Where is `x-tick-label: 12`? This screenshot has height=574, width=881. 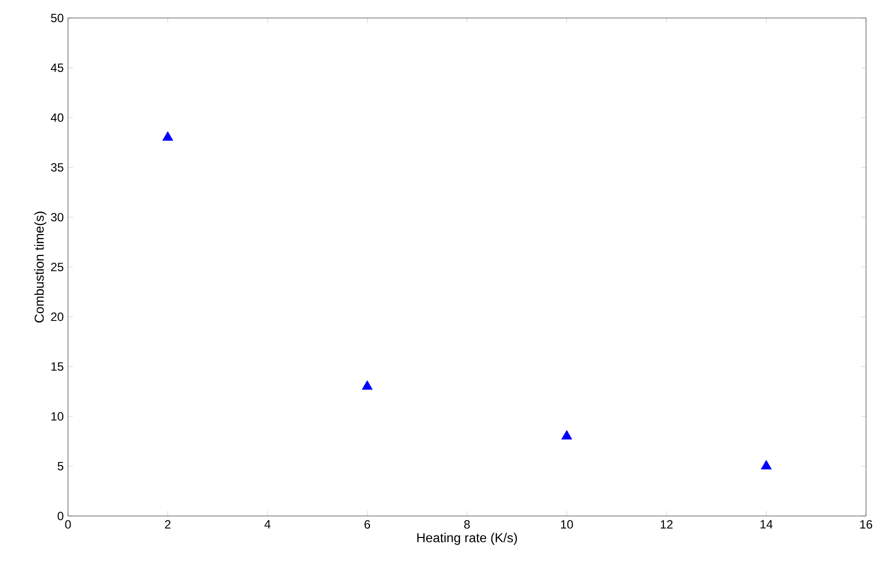 x-tick-label: 12 is located at coordinates (666, 524).